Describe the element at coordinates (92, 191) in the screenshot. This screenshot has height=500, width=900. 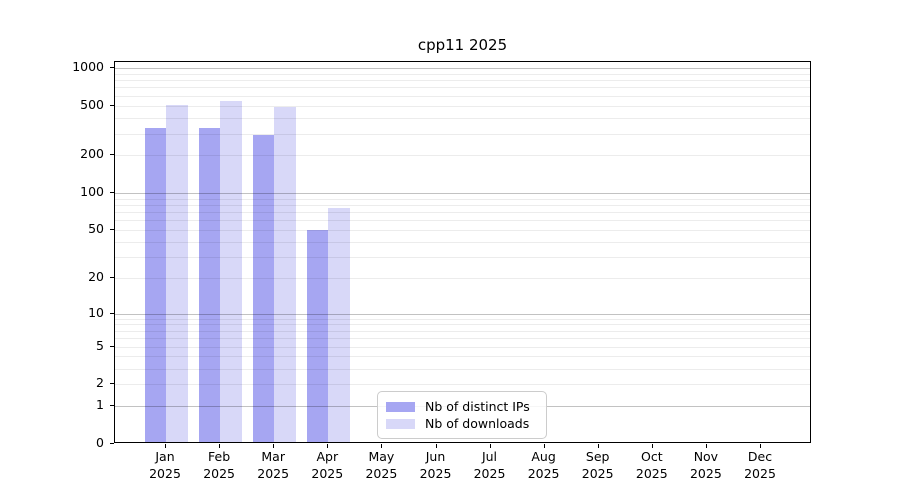
I see `y-tick-label-100: 100` at that location.